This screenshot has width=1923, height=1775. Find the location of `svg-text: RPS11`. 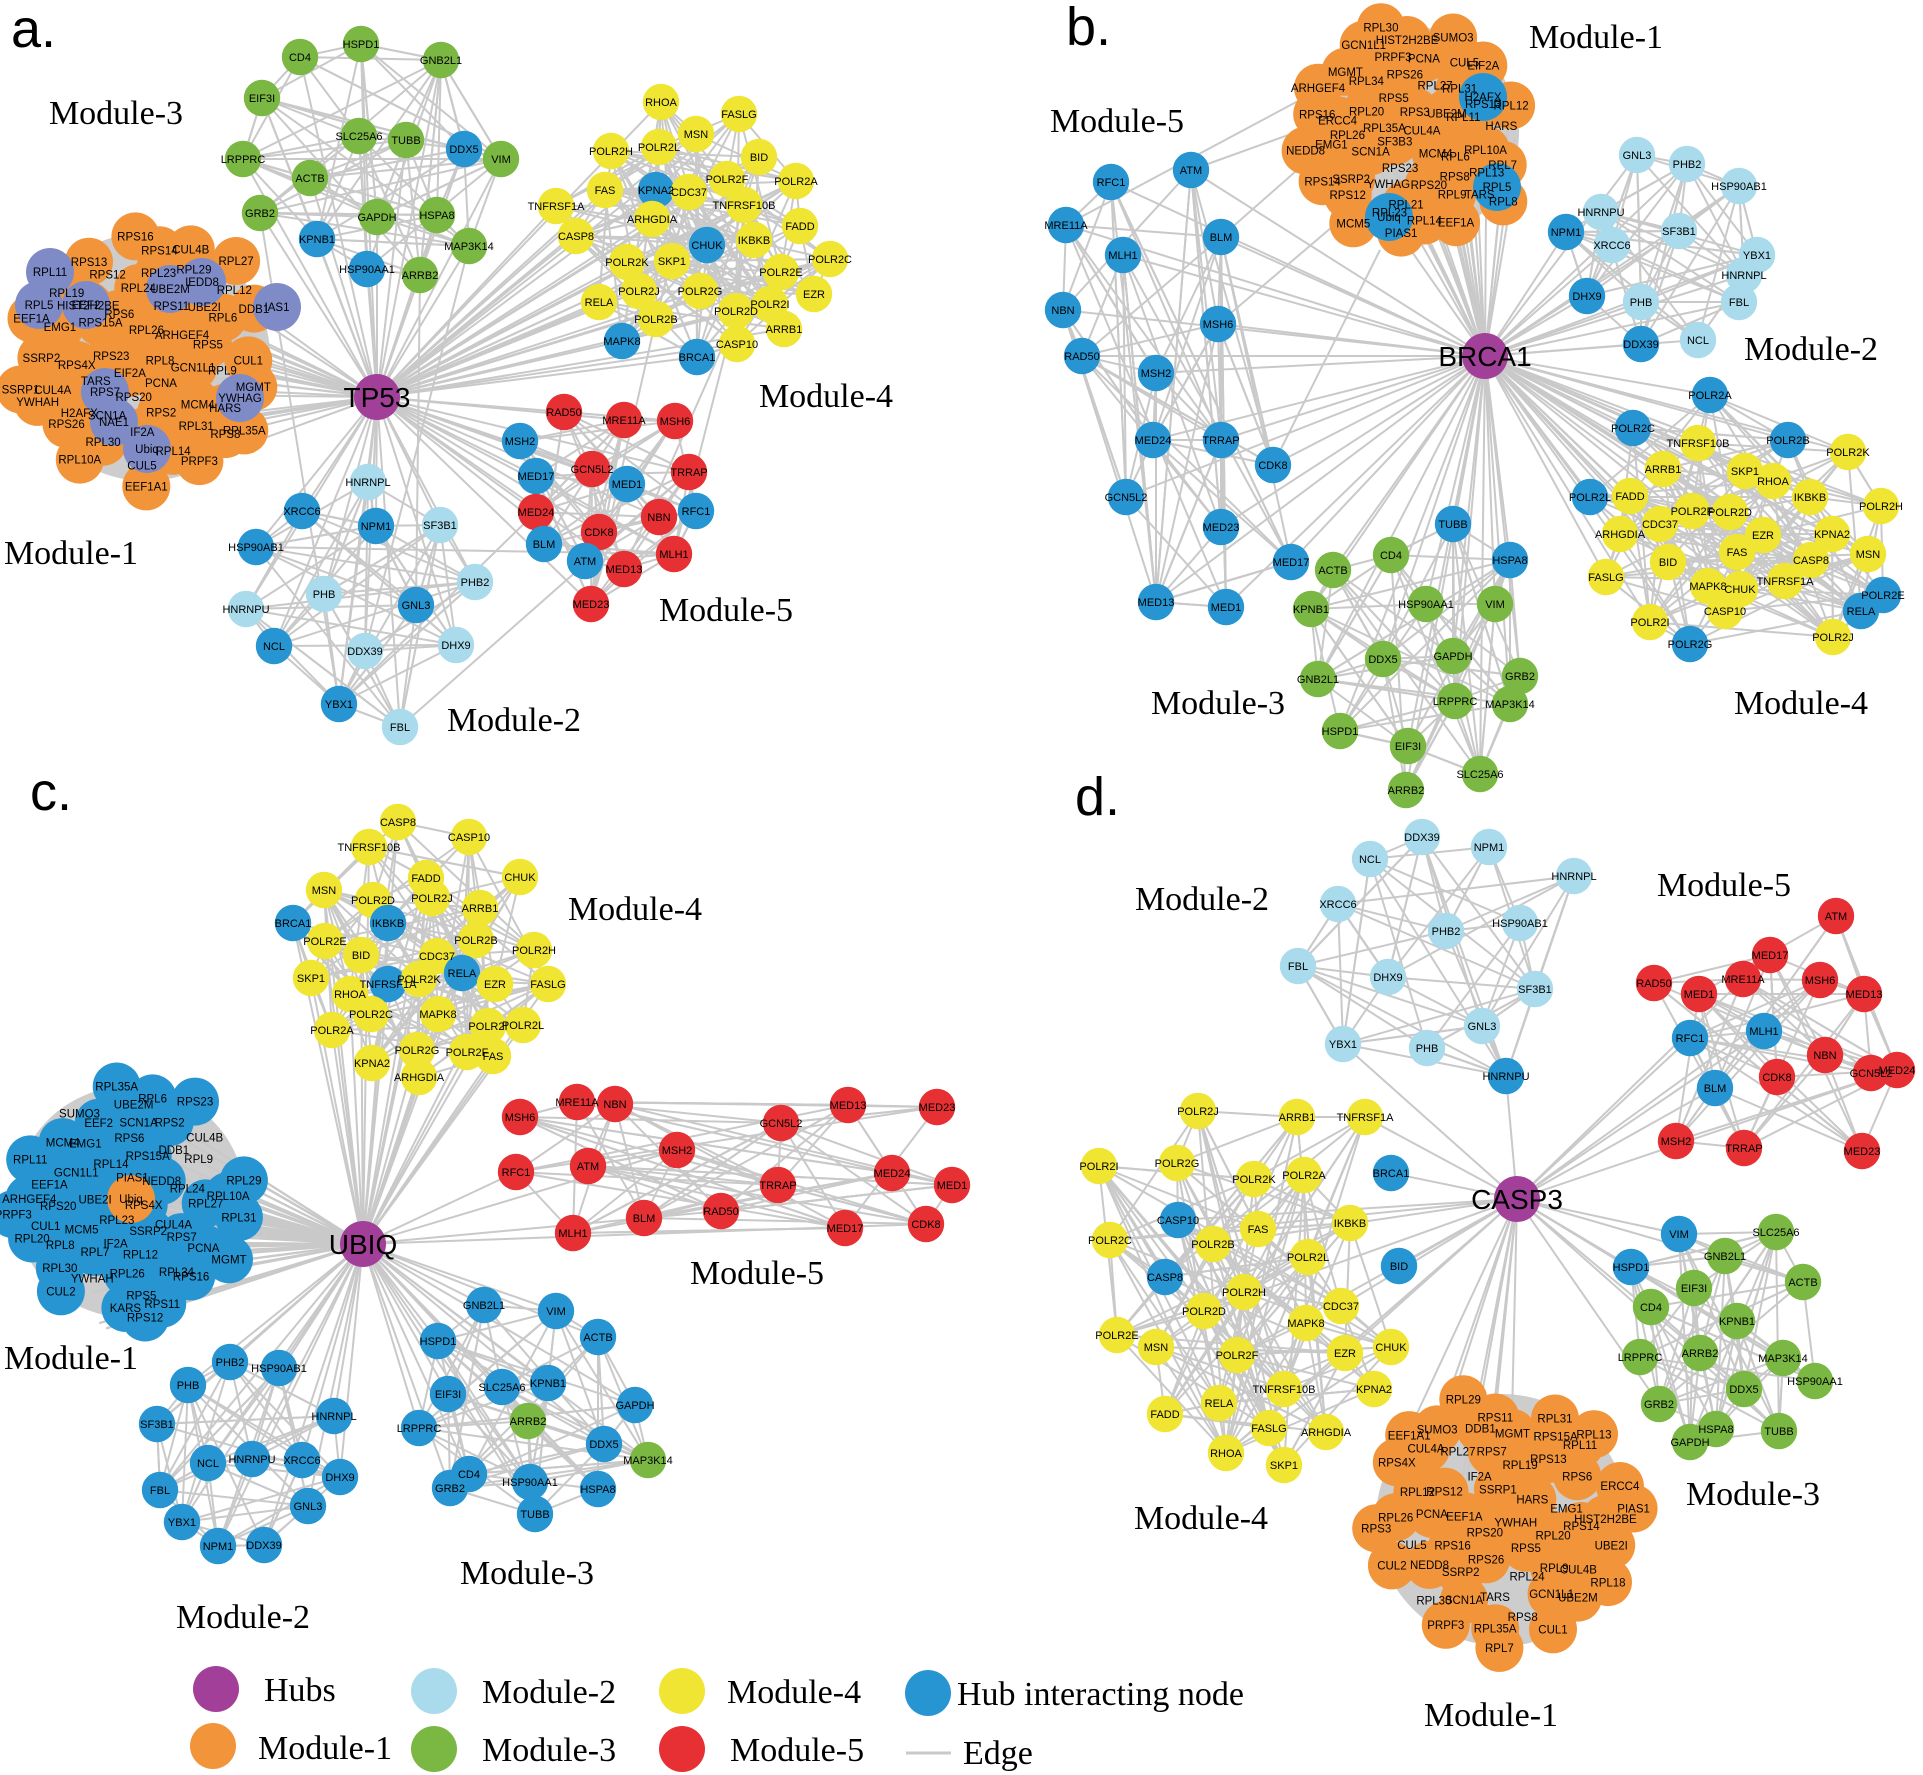

svg-text: RPS11 is located at coordinates (162, 1305).